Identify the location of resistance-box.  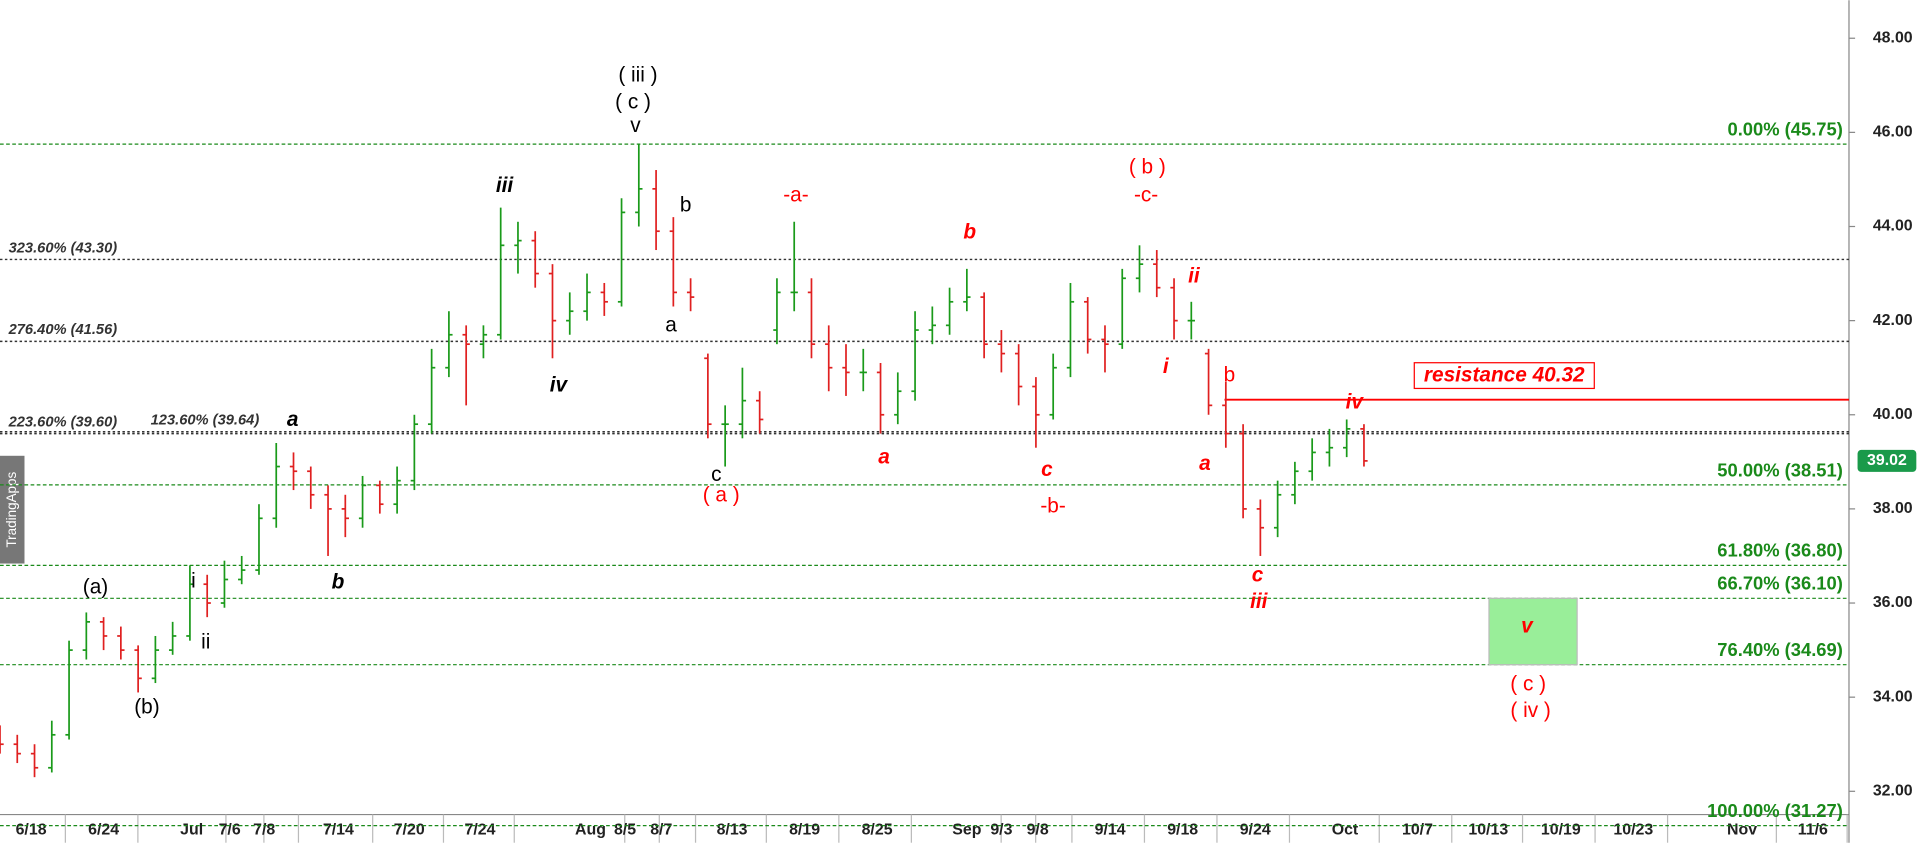
(1504, 376).